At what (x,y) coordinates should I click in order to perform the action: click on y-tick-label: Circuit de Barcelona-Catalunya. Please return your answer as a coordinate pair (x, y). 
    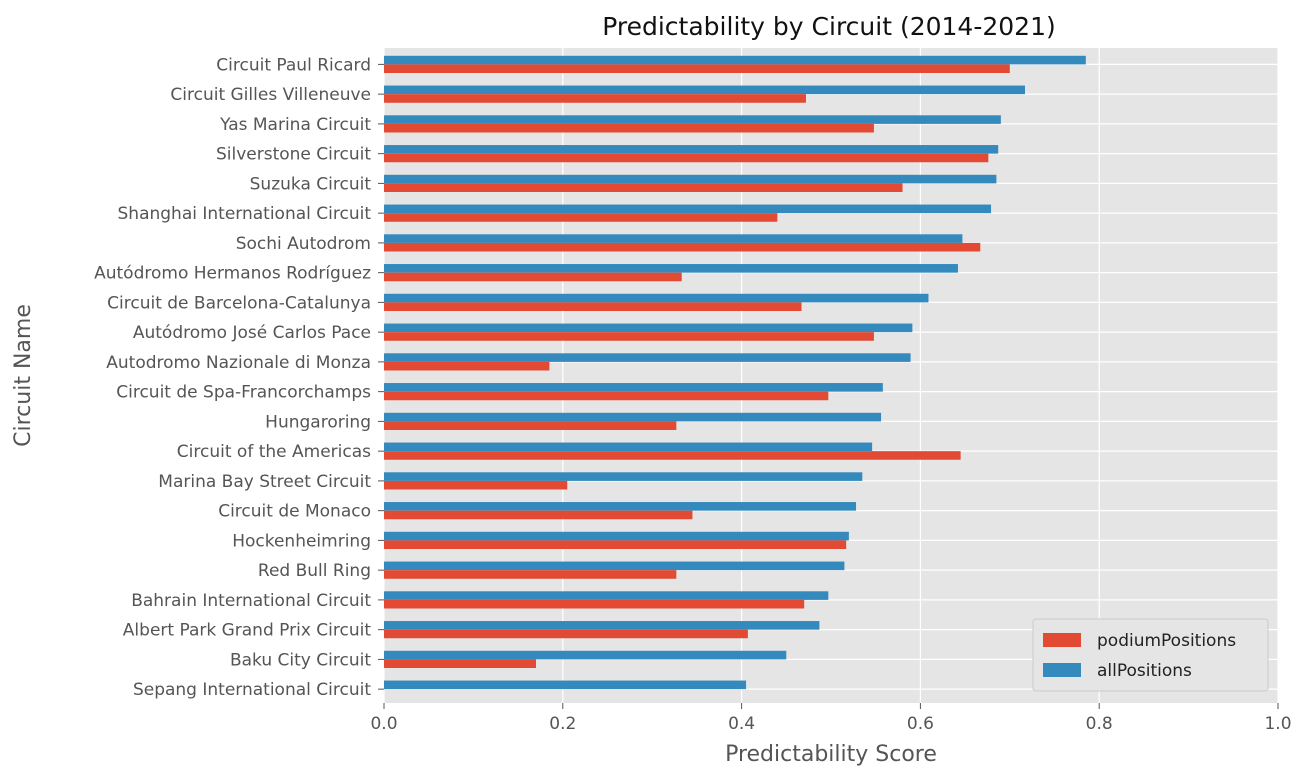
    Looking at the image, I should click on (239, 303).